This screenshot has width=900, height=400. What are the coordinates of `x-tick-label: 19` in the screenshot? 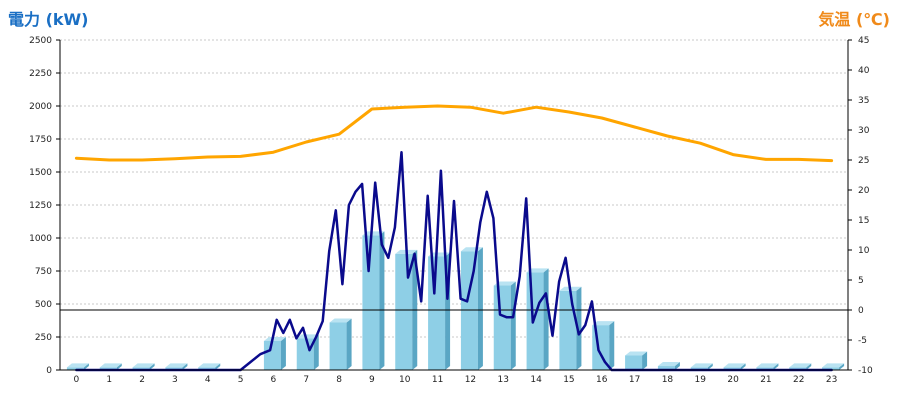 It's located at (701, 380).